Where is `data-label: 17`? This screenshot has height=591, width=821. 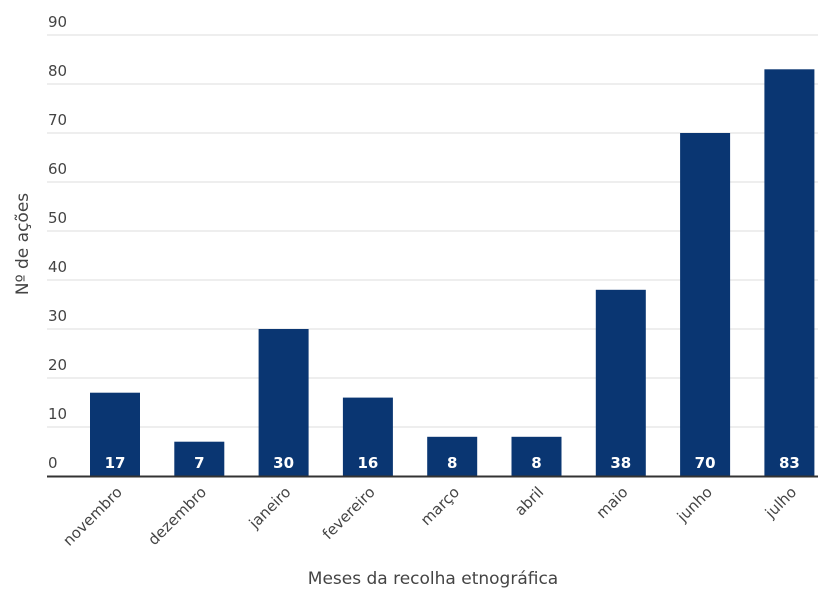
data-label: 17 is located at coordinates (115, 463).